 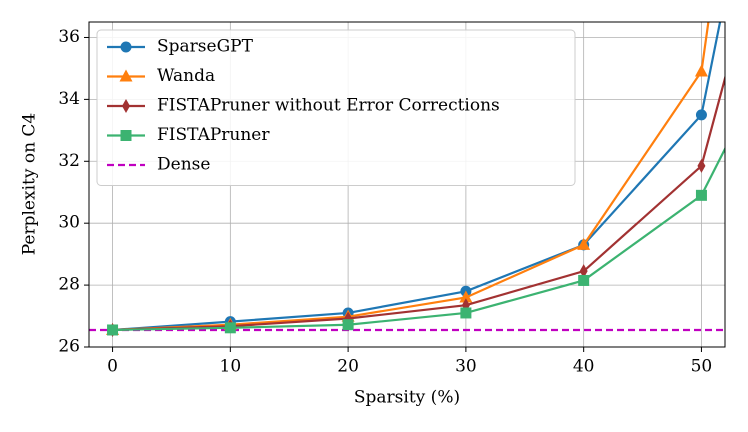 What do you see at coordinates (213, 135) in the screenshot?
I see `legend-label: FISTAPruner` at bounding box center [213, 135].